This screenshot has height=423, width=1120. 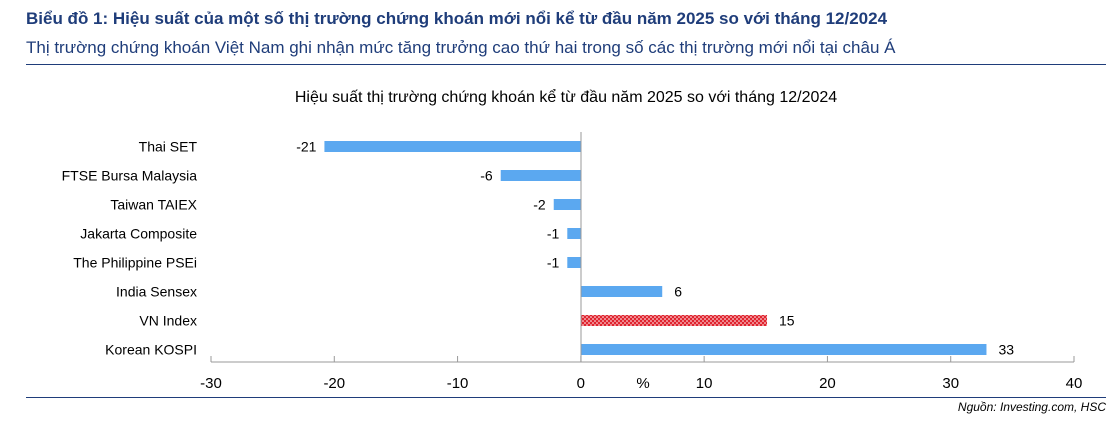 What do you see at coordinates (306, 147) in the screenshot?
I see `data-label: -21` at bounding box center [306, 147].